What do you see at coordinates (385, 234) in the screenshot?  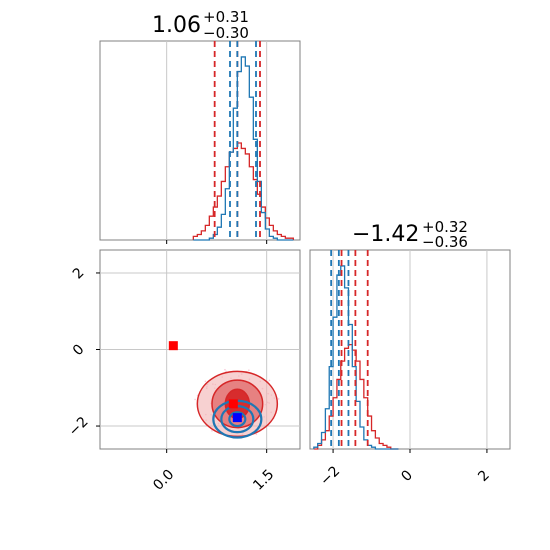 I see `param-2-title-value: −1.42` at bounding box center [385, 234].